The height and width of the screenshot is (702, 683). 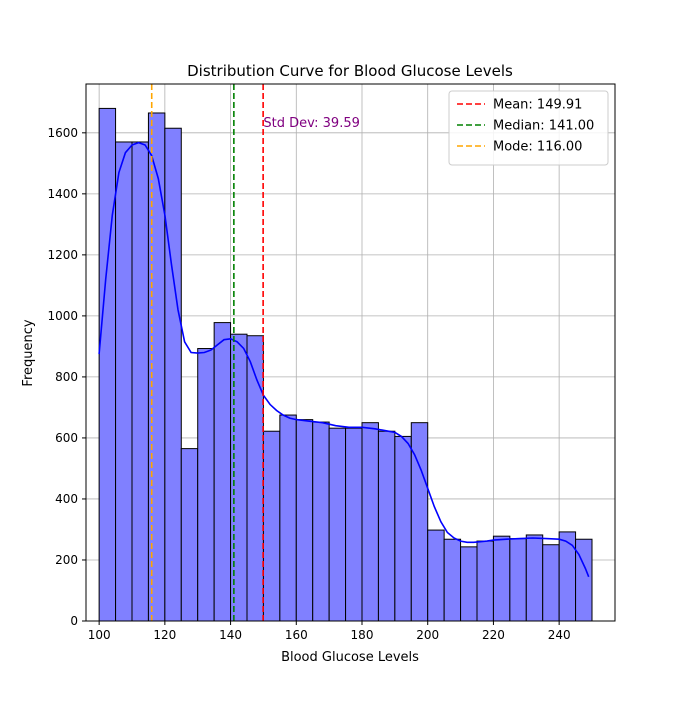 I want to click on y-tick-label: 600, so click(x=66, y=438).